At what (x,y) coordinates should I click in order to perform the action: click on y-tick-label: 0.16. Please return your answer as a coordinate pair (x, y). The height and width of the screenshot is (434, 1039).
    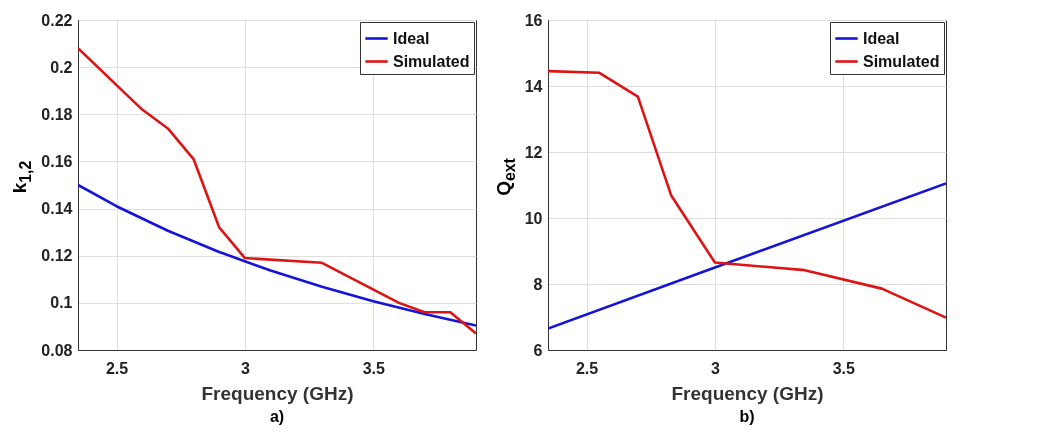
    Looking at the image, I should click on (57, 161).